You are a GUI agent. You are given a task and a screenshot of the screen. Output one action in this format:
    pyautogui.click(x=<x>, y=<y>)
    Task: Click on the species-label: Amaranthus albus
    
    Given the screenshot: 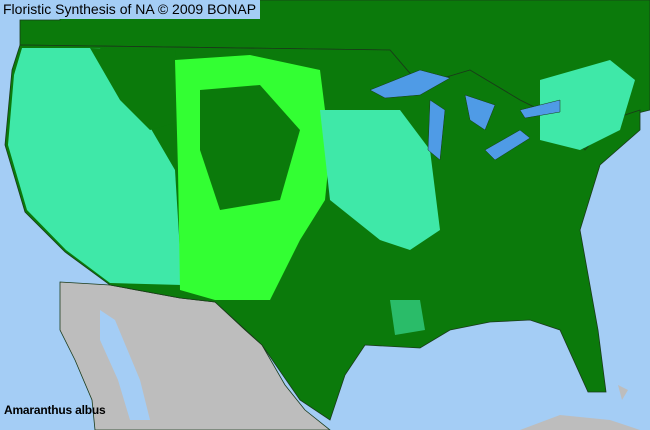 What is the action you would take?
    pyautogui.click(x=55, y=410)
    